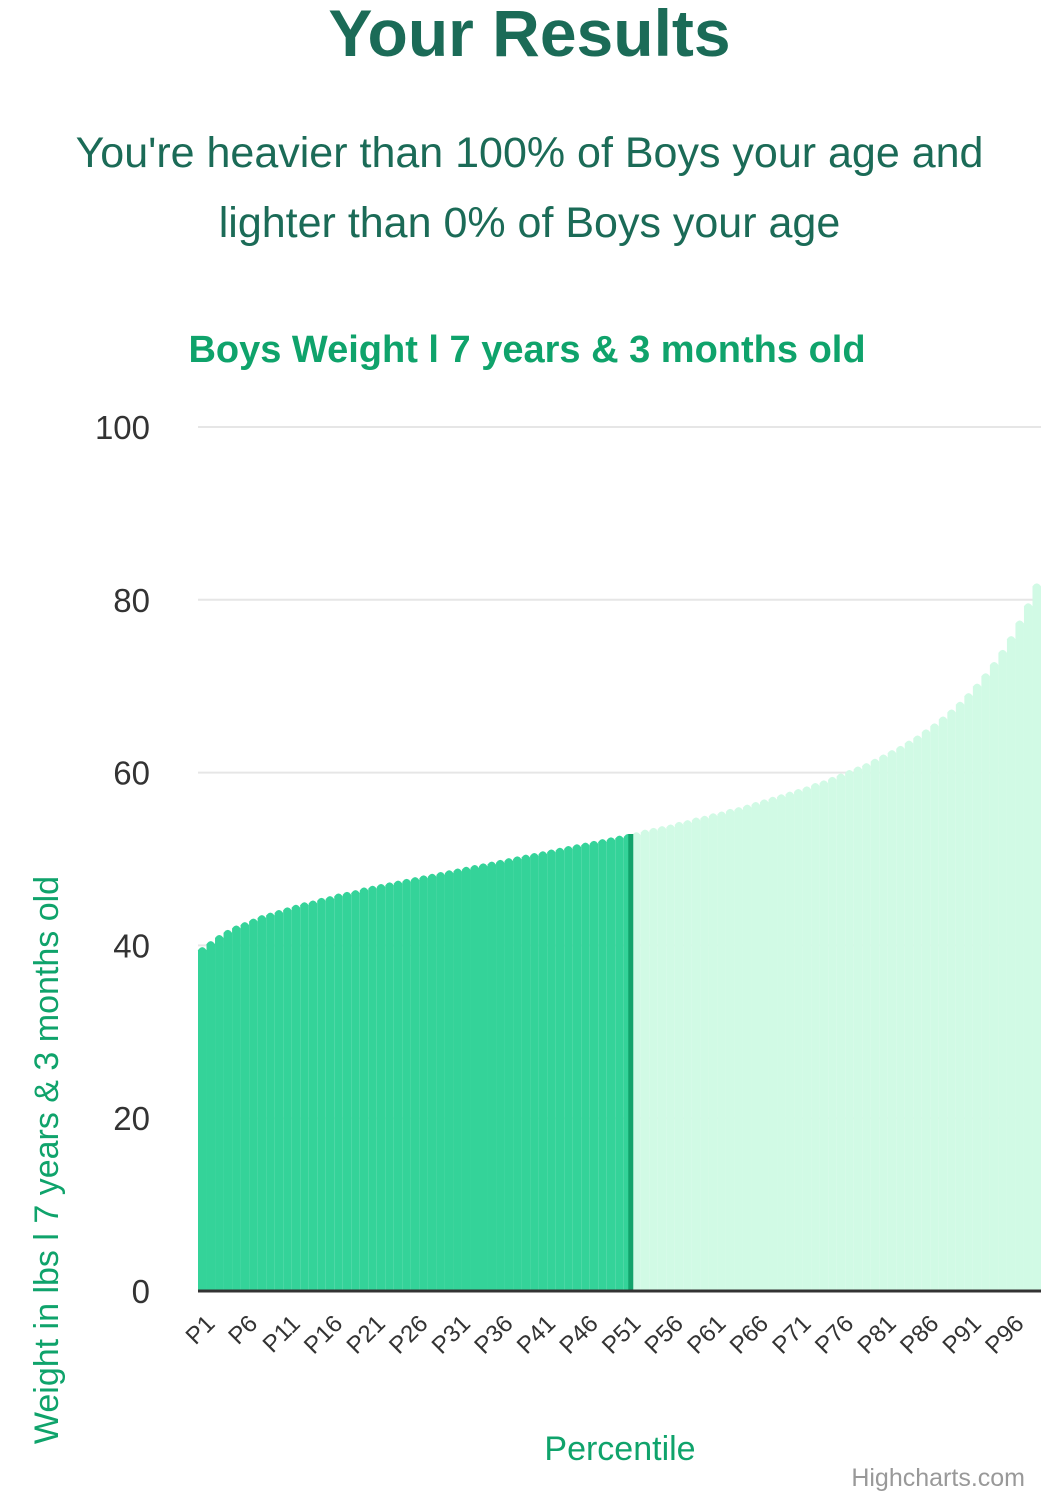 This screenshot has width=1059, height=1505. What do you see at coordinates (919, 1334) in the screenshot?
I see `x-tick-label: P86` at bounding box center [919, 1334].